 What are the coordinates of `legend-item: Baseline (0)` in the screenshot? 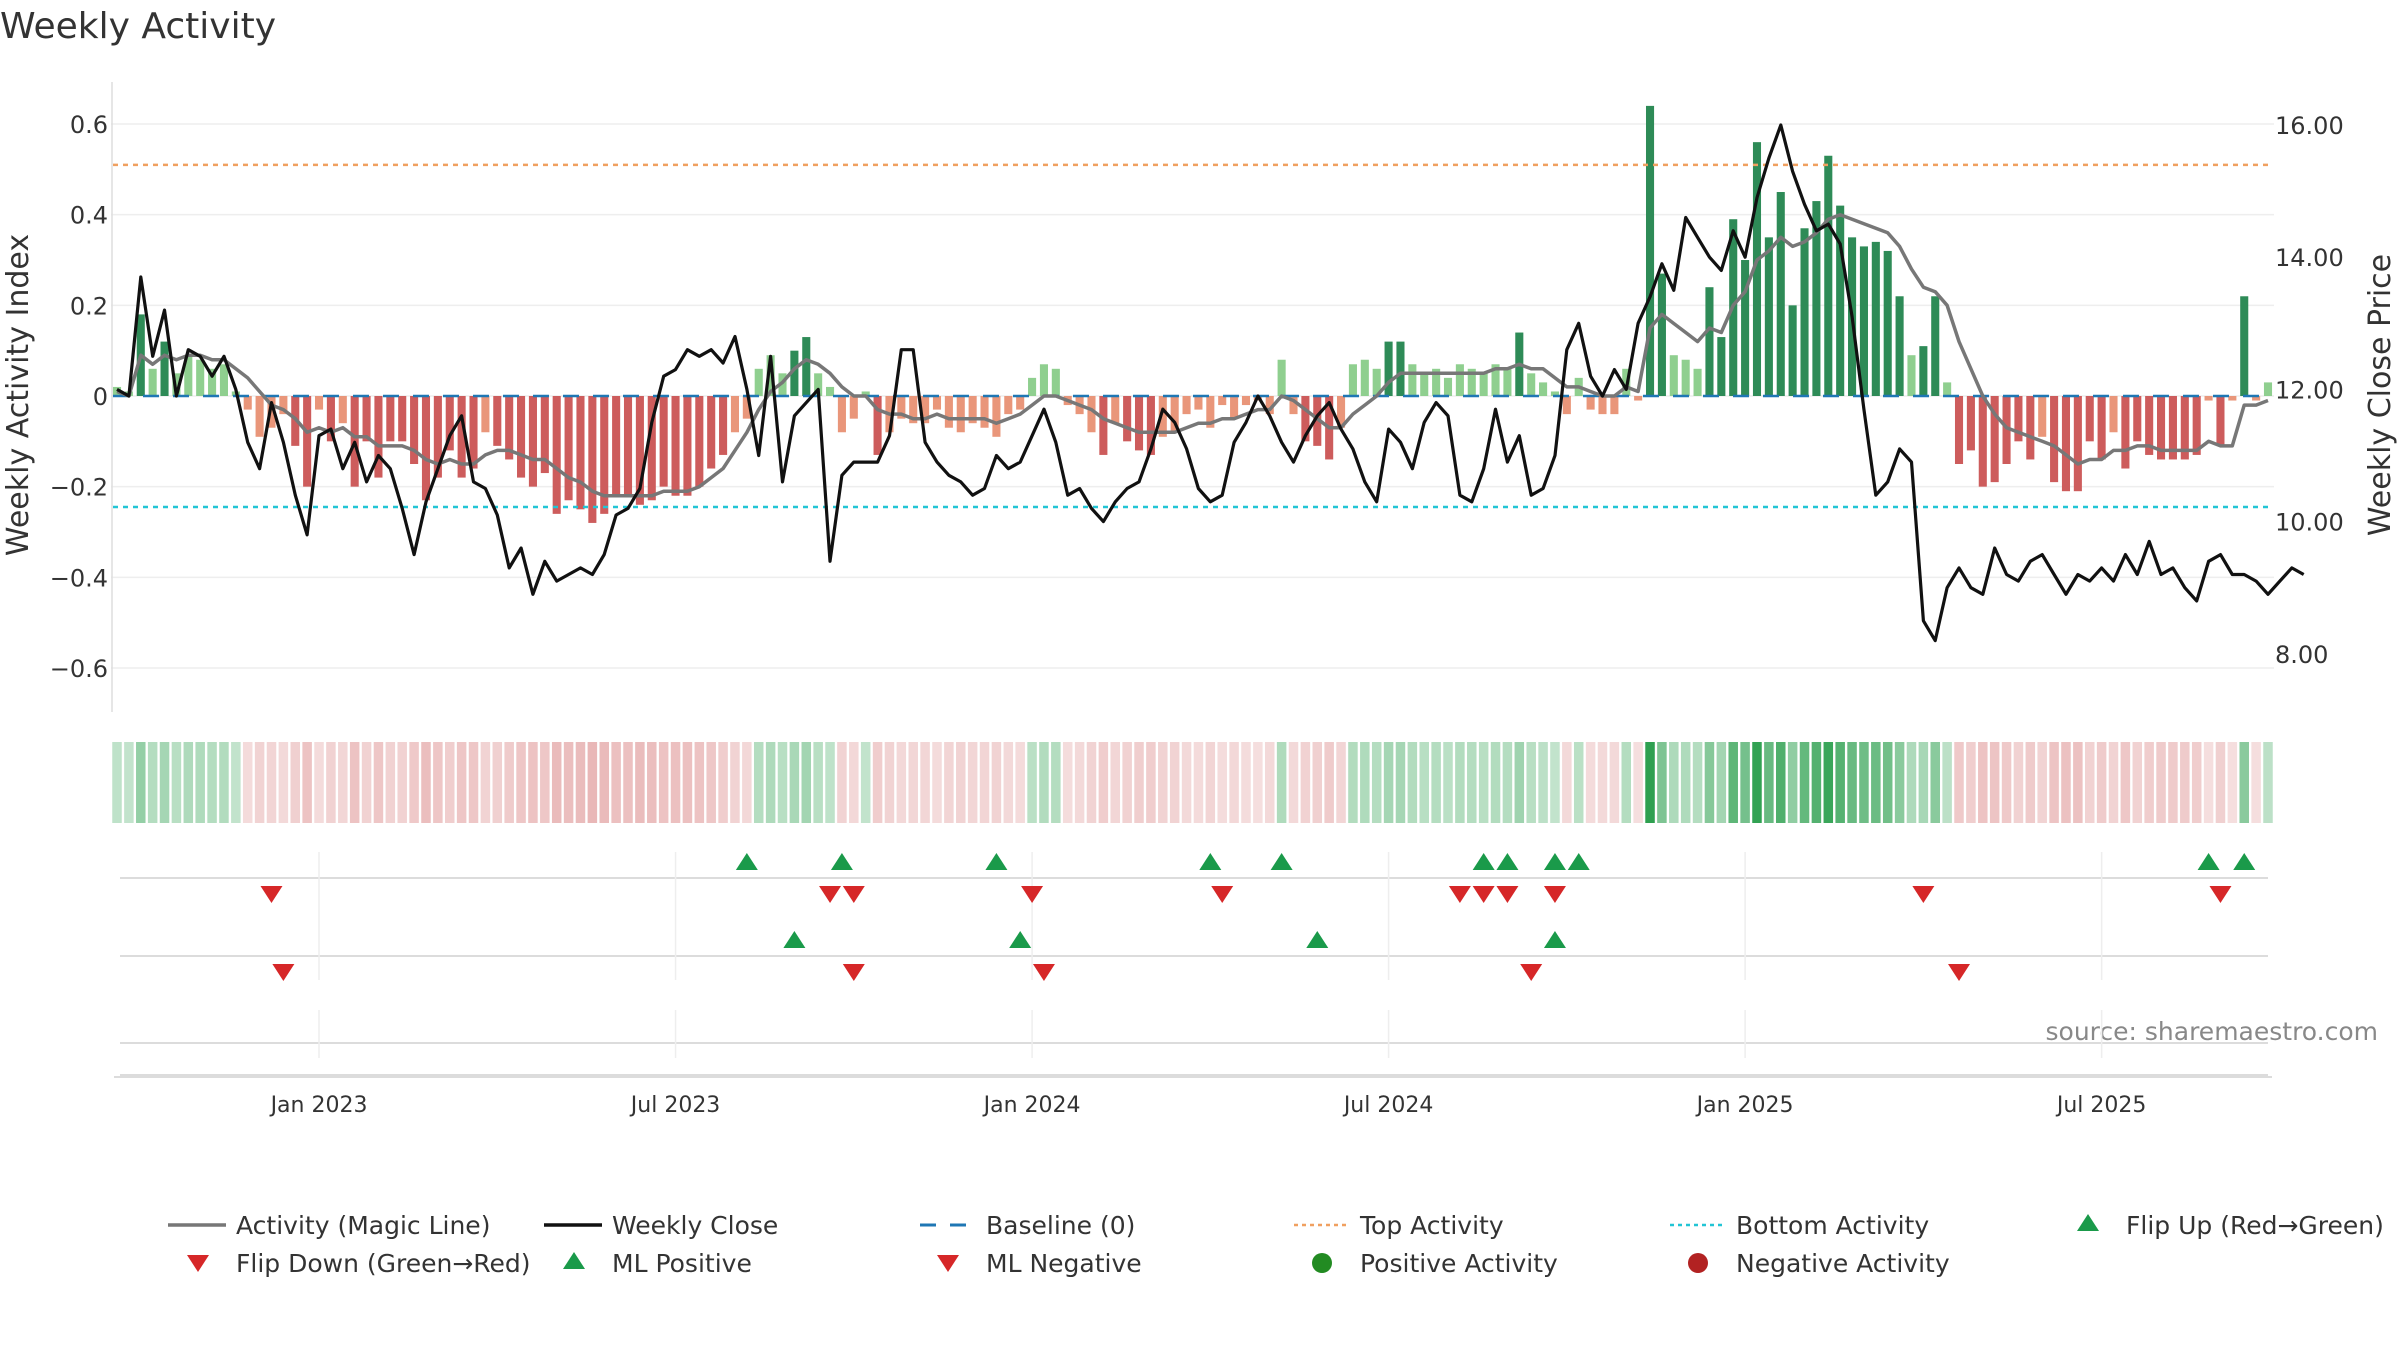 It's located at (1027, 1225).